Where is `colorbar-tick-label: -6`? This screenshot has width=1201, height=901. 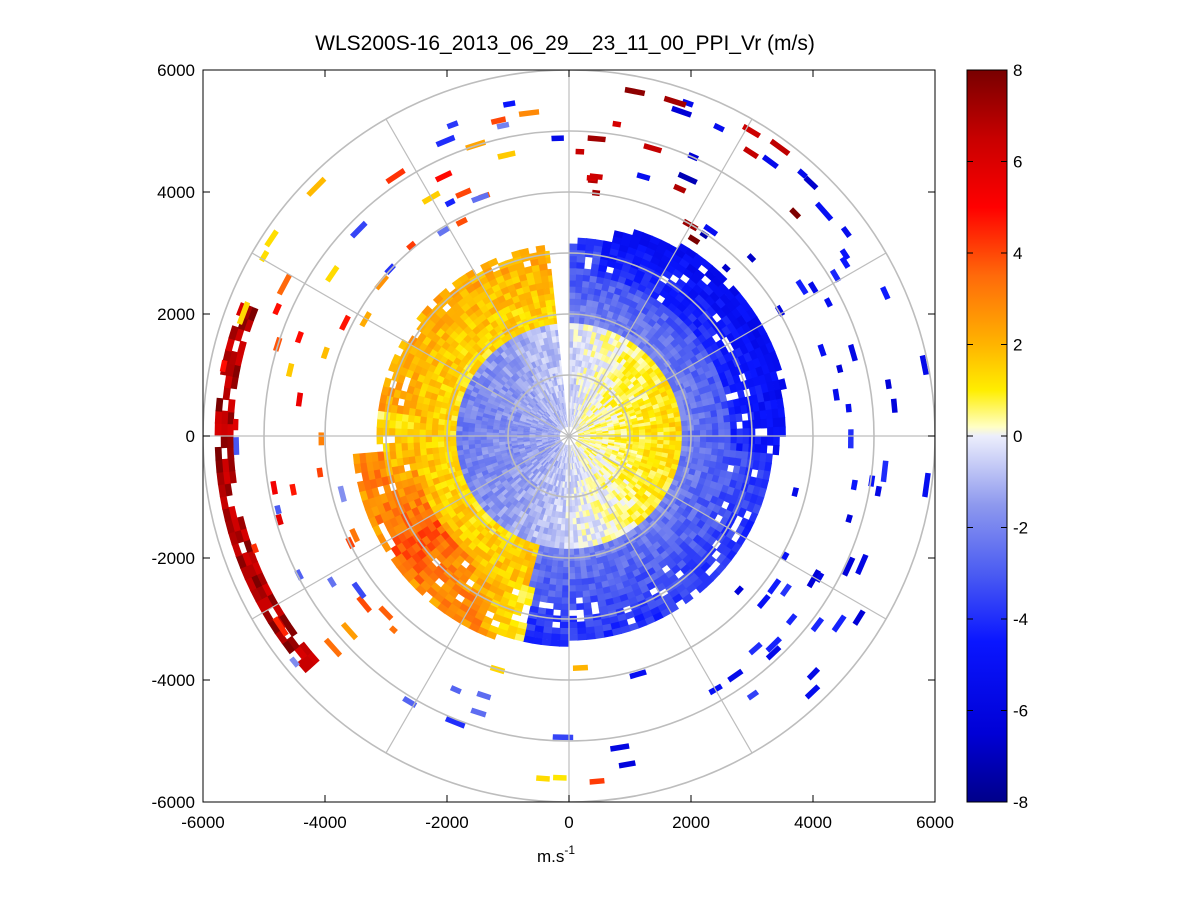 colorbar-tick-label: -6 is located at coordinates (1020, 711).